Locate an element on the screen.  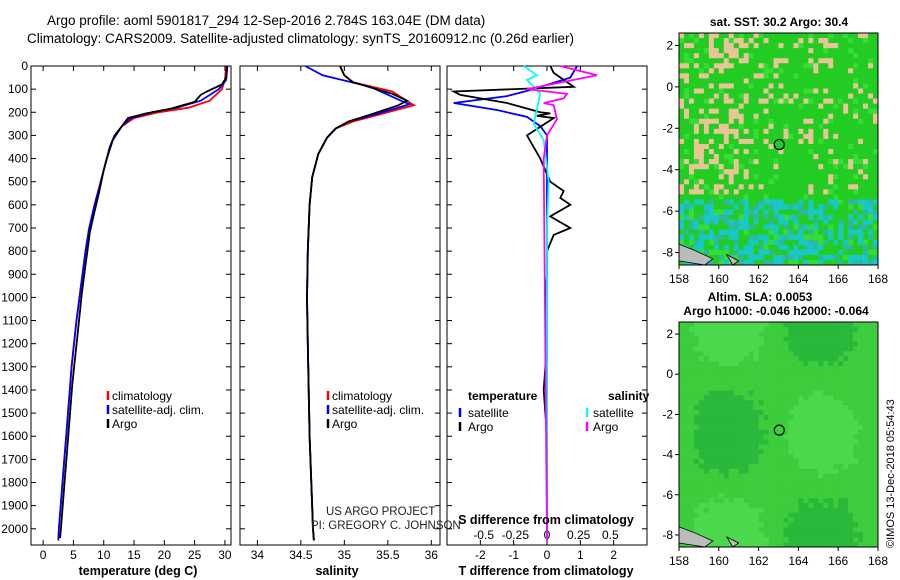
x-tick-label: 0 is located at coordinates (43, 555).